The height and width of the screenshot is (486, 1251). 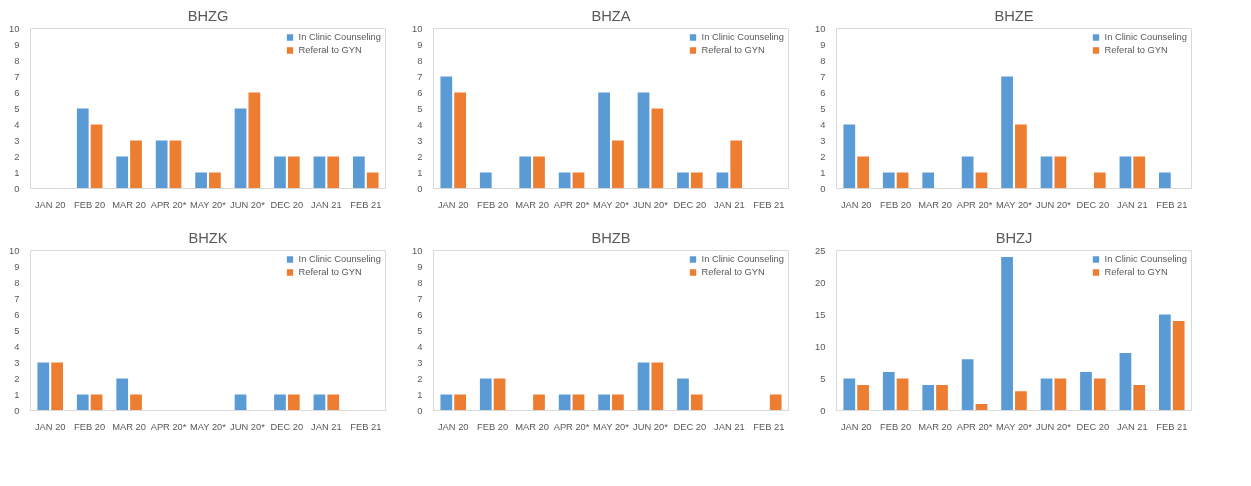 I want to click on y-tick-label: 4, so click(x=823, y=124).